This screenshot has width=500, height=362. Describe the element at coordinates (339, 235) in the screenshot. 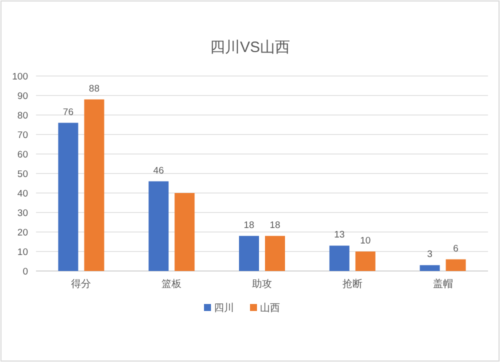

I see `data-label: 13` at that location.